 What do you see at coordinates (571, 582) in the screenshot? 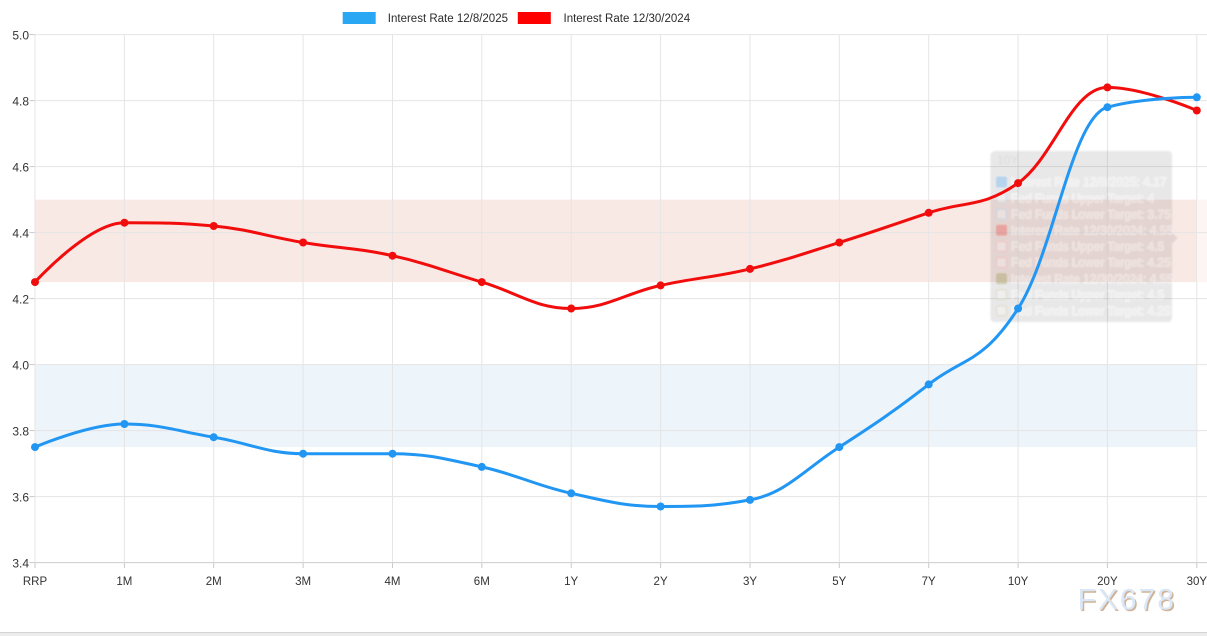
I see `svg-text: 1Y` at bounding box center [571, 582].